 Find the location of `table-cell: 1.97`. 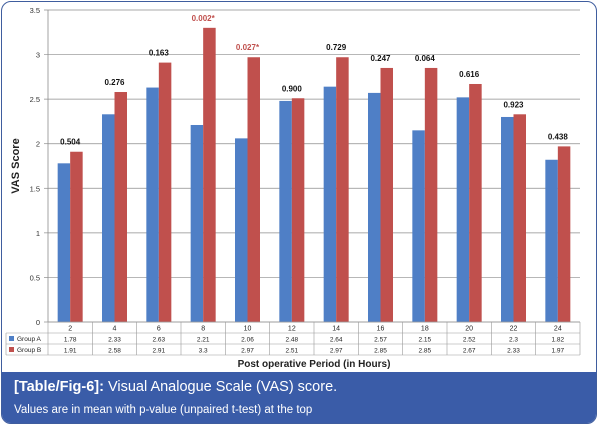

table-cell: 1.97 is located at coordinates (558, 351).